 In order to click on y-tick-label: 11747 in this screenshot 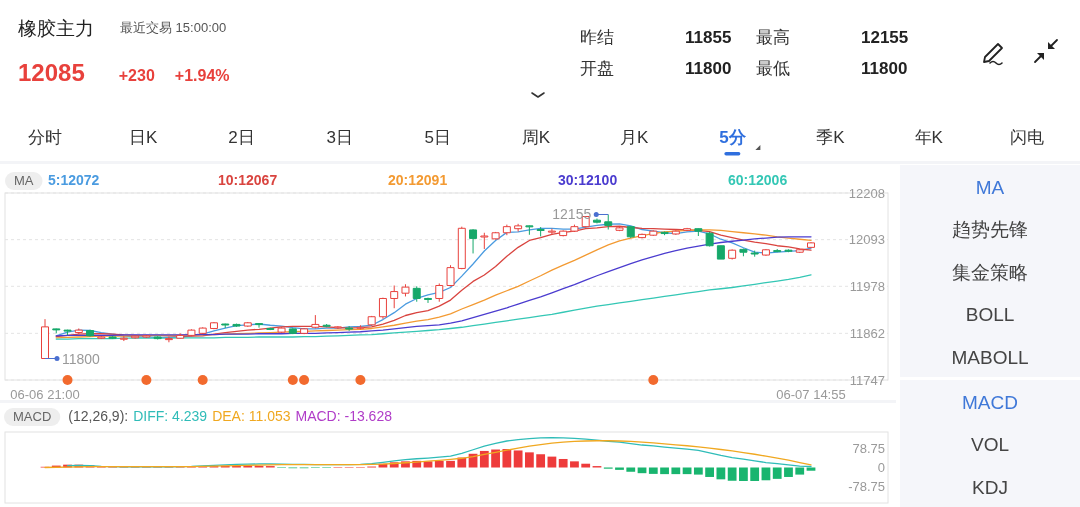, I will do `click(867, 380)`.